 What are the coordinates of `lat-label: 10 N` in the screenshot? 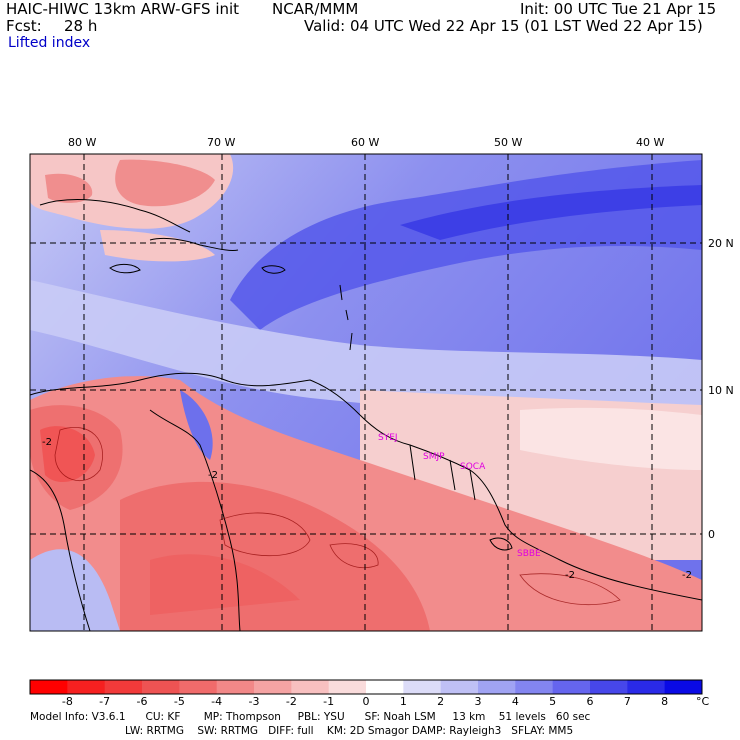 It's located at (721, 390).